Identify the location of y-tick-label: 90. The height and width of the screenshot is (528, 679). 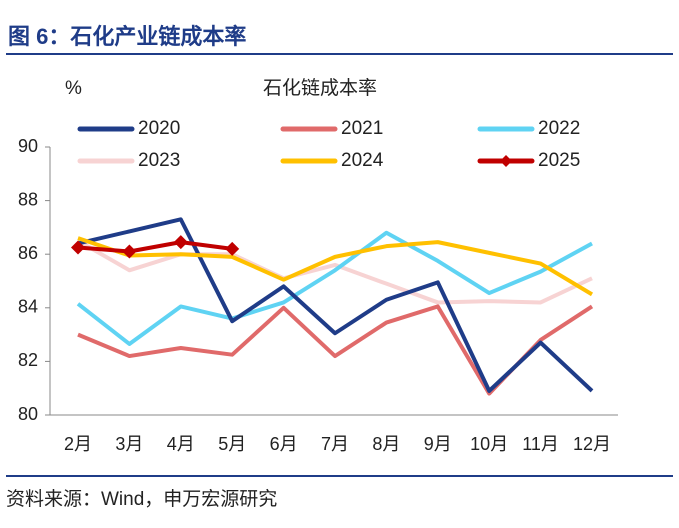
(28, 146).